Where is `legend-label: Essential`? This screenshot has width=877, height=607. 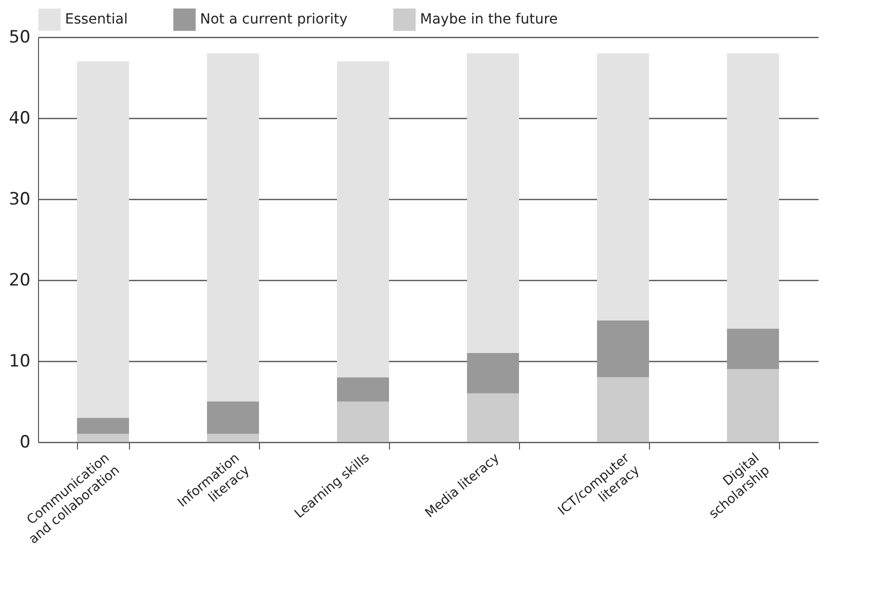
legend-label: Essential is located at coordinates (96, 20).